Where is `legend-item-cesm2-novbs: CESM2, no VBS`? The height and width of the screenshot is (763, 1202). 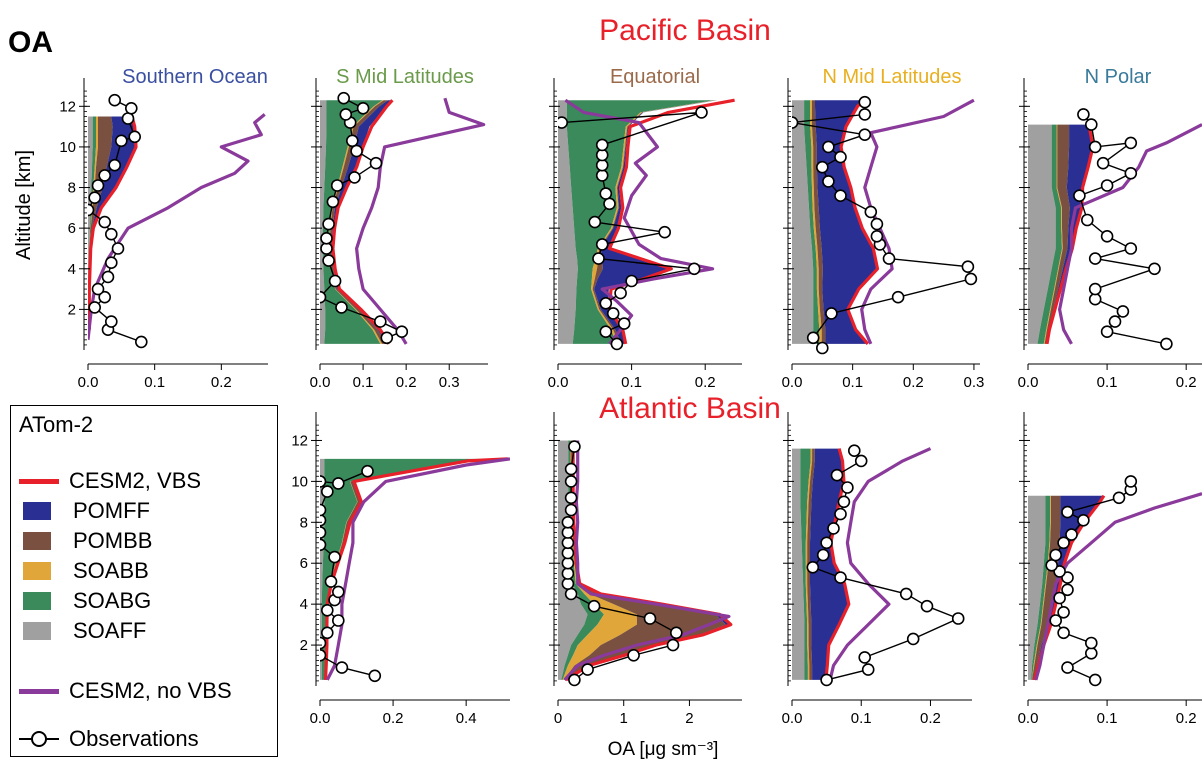
legend-item-cesm2-novbs: CESM2, no VBS is located at coordinates (125, 691).